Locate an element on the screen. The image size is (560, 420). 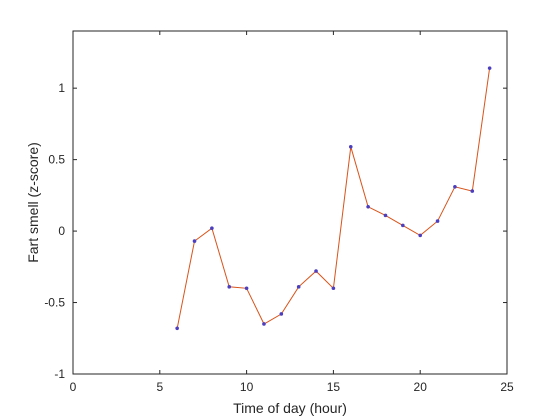
y-tick-label: 1 is located at coordinates (61, 88).